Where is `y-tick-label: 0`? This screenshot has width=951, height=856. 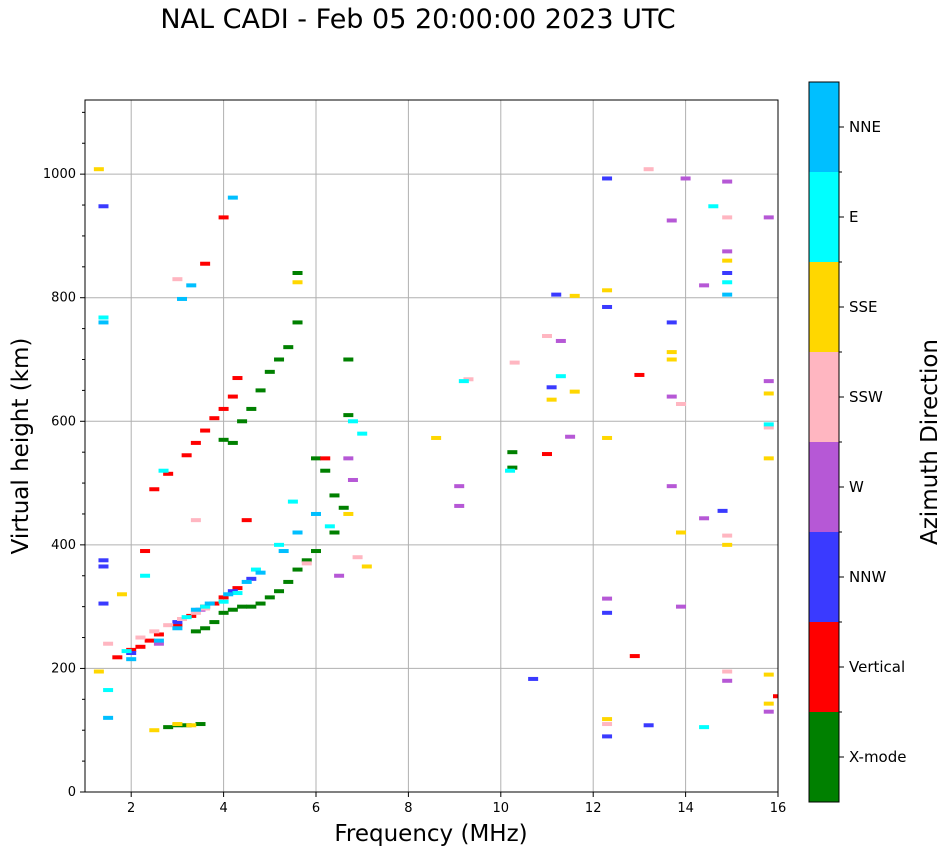 y-tick-label: 0 is located at coordinates (72, 792).